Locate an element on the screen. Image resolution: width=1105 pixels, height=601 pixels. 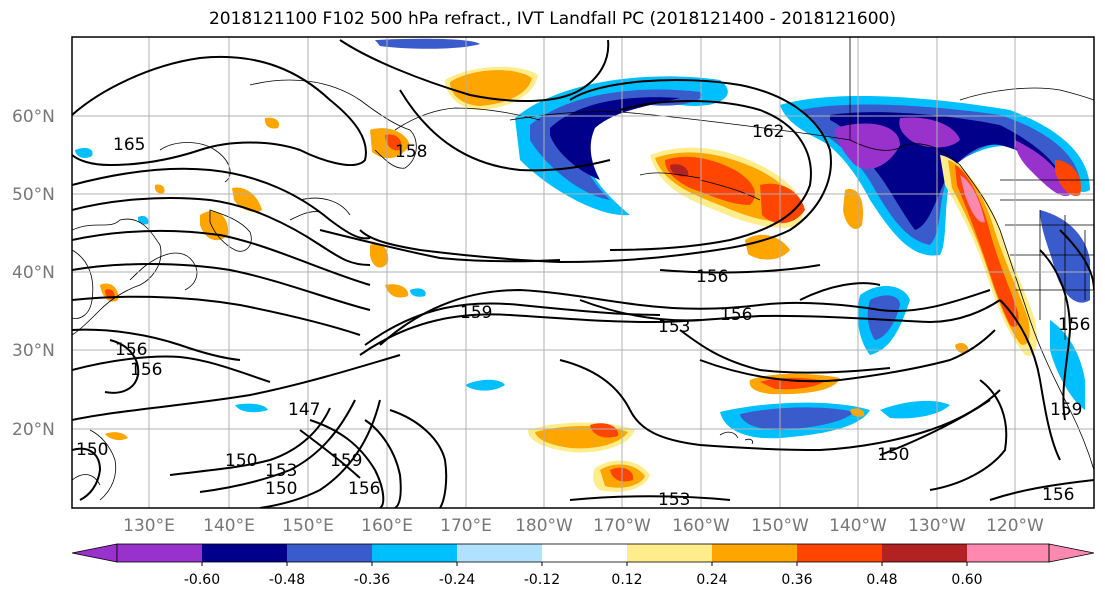
lon-label: 140°W is located at coordinates (858, 526).